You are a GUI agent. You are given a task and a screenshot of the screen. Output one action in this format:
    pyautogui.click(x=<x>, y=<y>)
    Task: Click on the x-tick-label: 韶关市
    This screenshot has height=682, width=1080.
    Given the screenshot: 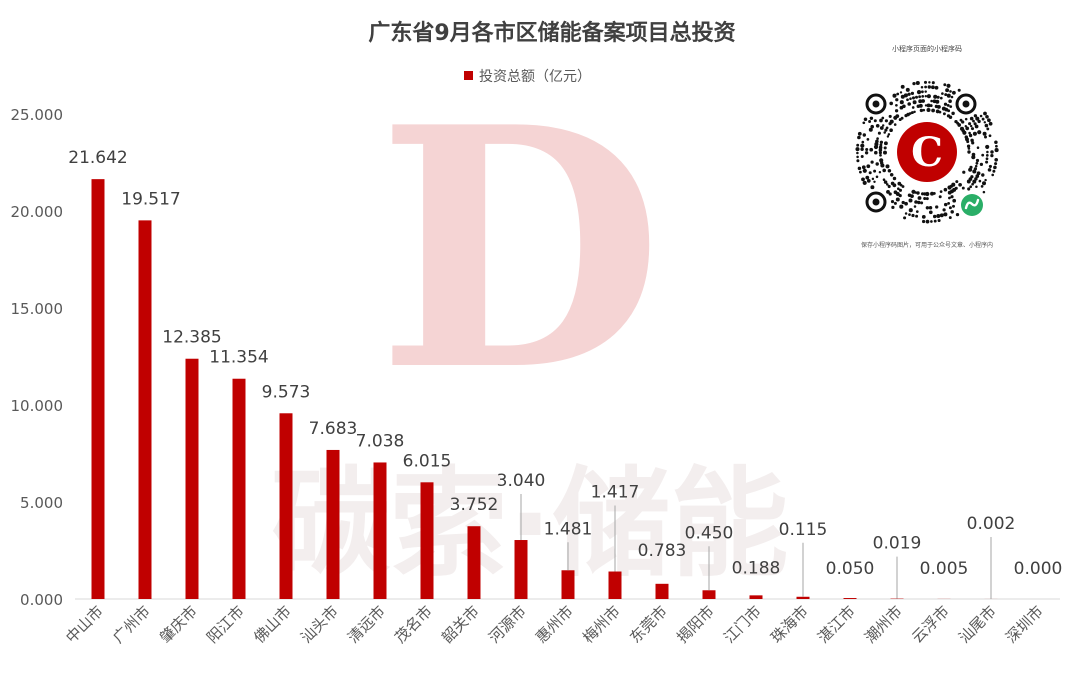 What is the action you would take?
    pyautogui.click(x=460, y=624)
    